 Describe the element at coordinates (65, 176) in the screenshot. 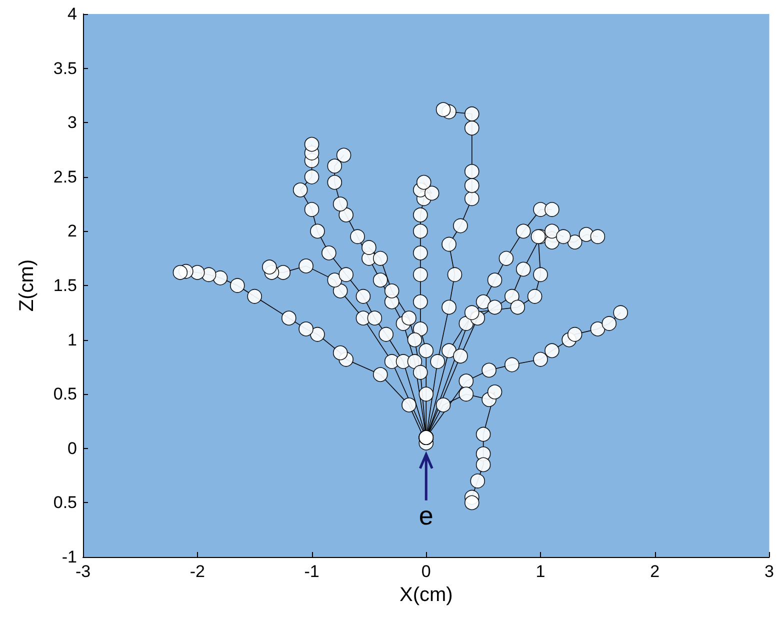

I see `y-tick-label: 2.5` at that location.